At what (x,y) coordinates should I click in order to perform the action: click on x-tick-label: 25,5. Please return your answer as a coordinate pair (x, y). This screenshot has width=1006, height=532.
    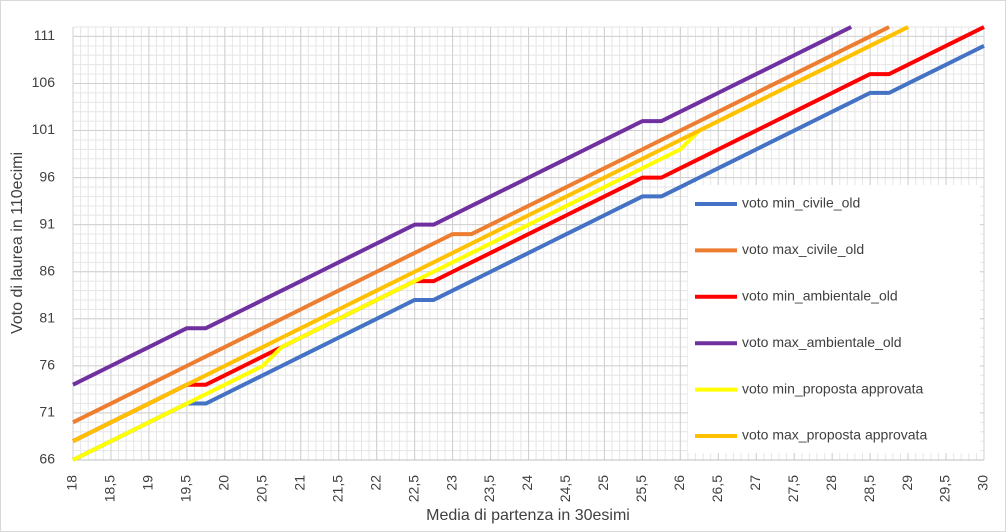
    Looking at the image, I should click on (641, 488).